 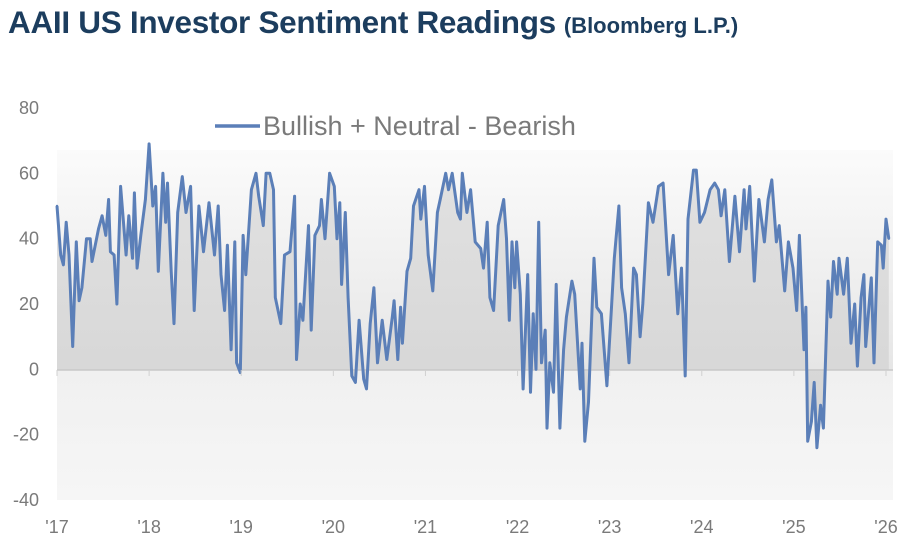 What do you see at coordinates (34, 369) in the screenshot?
I see `y-tick-label: 0` at bounding box center [34, 369].